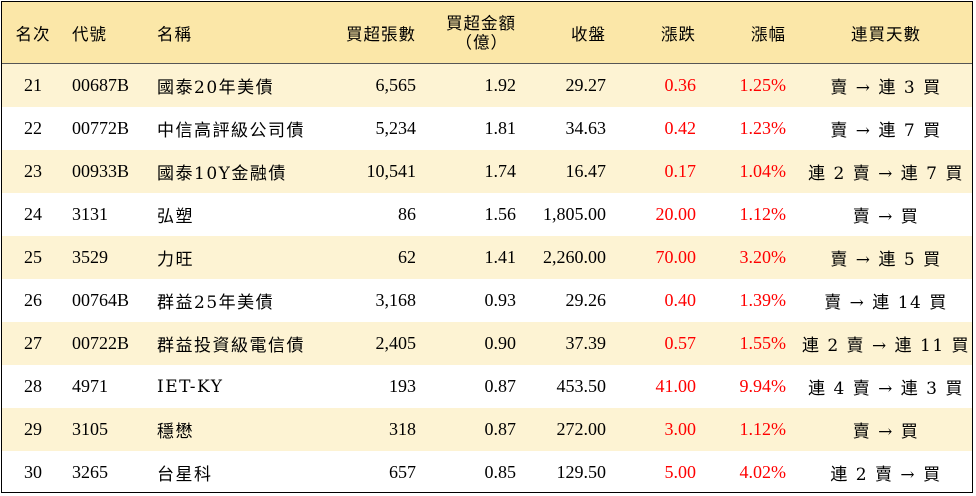 This screenshot has width=976, height=496. I want to click on cell-net-buy-lots: 2,405, so click(396, 343).